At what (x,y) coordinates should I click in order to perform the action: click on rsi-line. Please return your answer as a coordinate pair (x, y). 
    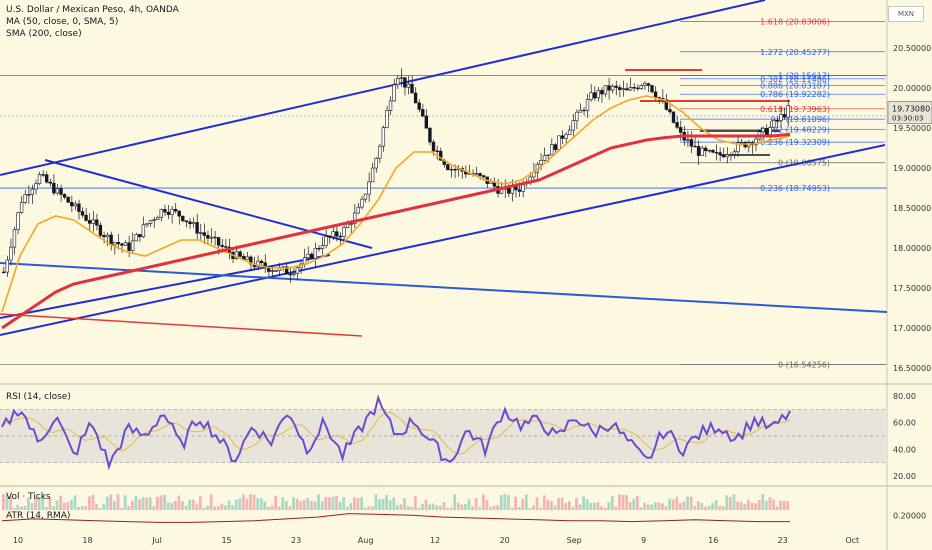
    Looking at the image, I should click on (396, 432).